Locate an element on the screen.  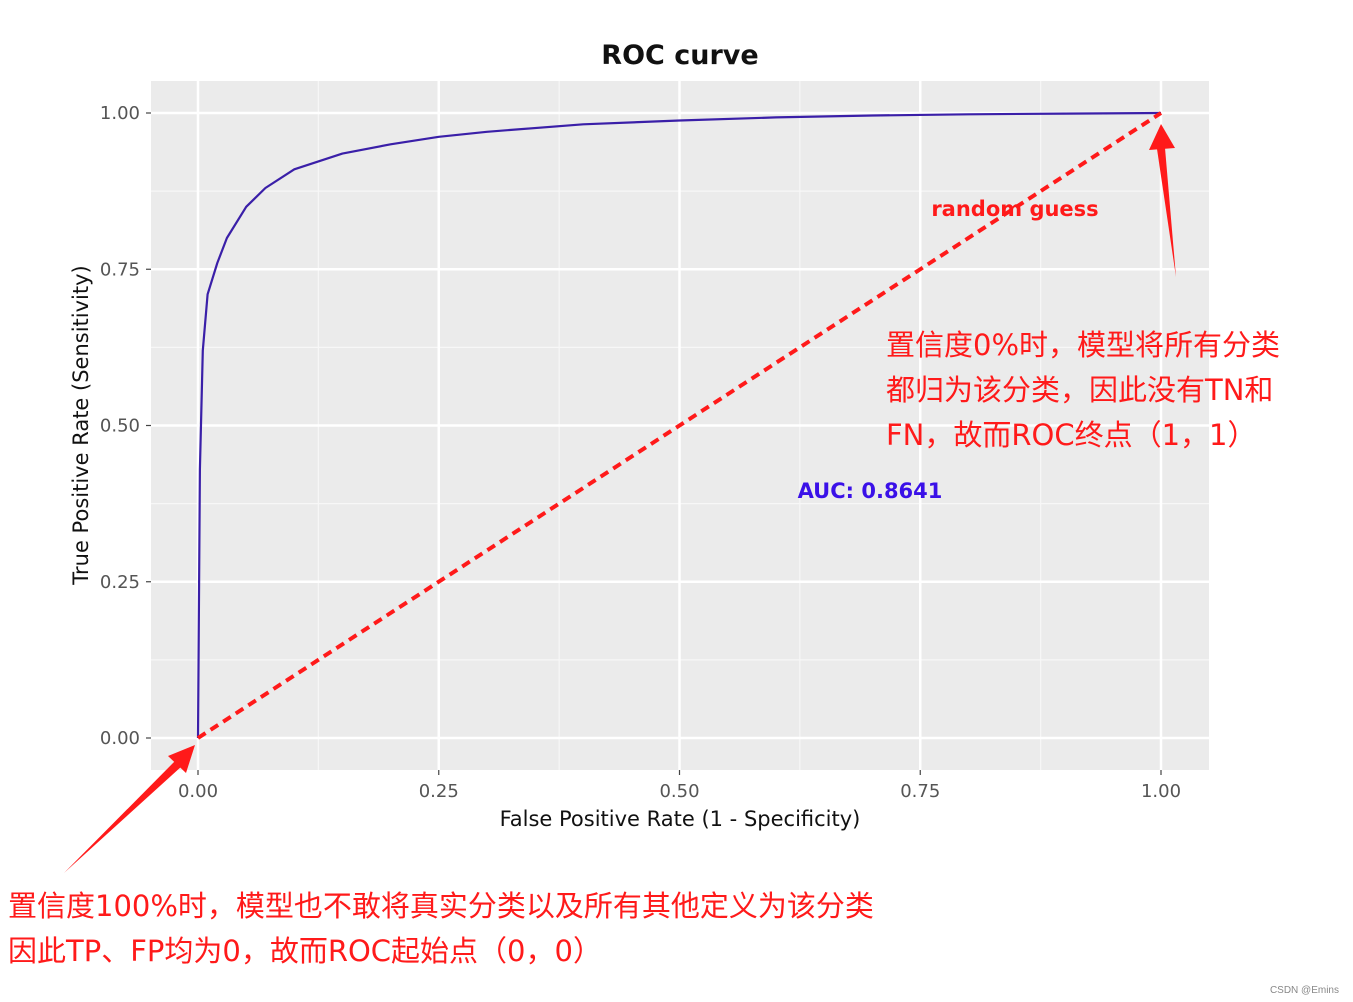
y-tick-label: 1.00 is located at coordinates (120, 113).